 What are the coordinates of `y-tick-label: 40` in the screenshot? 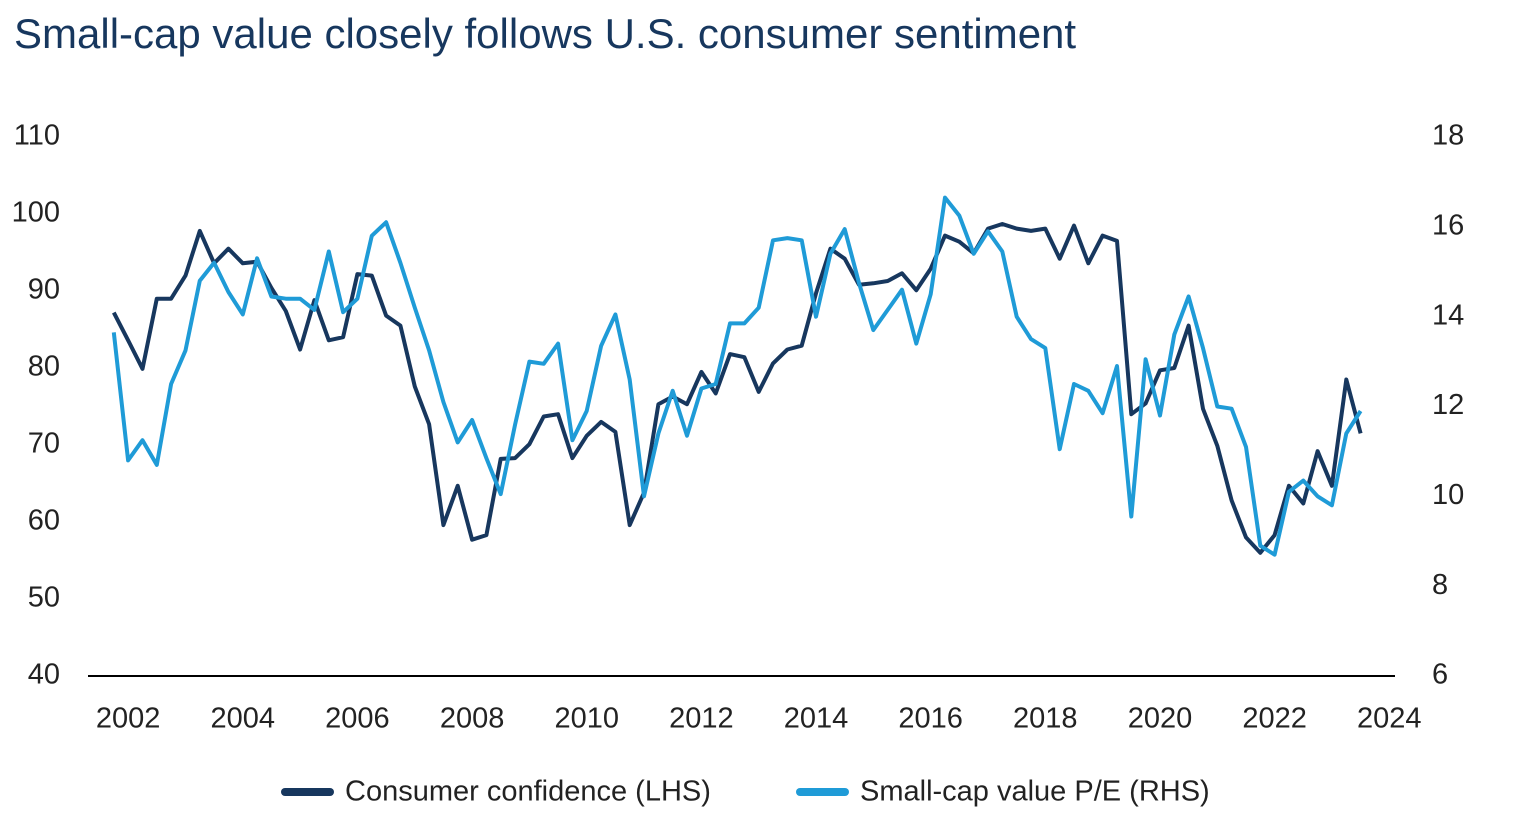 It's located at (44, 675).